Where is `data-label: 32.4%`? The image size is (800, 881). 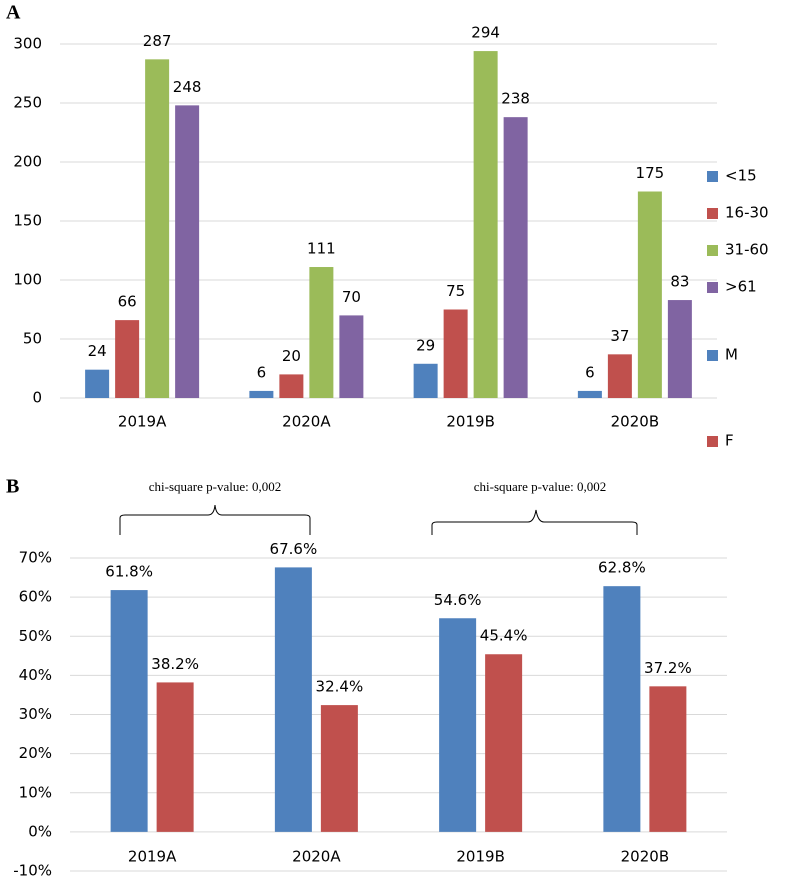
data-label: 32.4% is located at coordinates (340, 687).